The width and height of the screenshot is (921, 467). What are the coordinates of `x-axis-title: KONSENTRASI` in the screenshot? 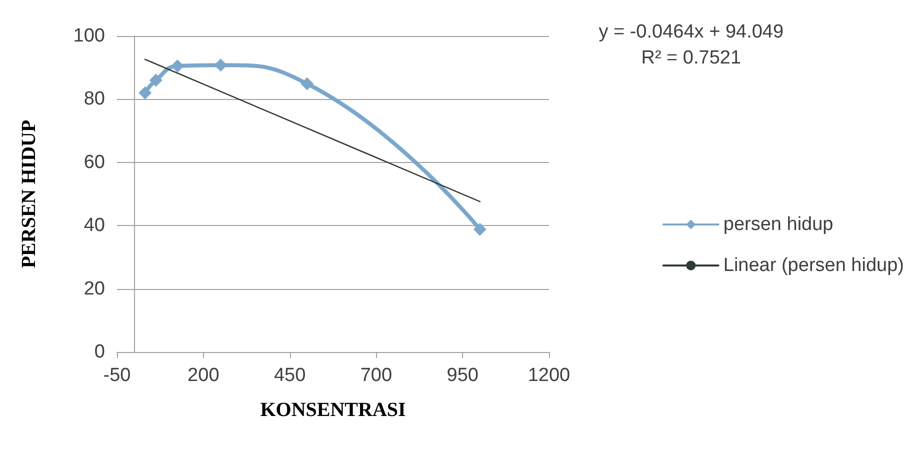 It's located at (333, 410).